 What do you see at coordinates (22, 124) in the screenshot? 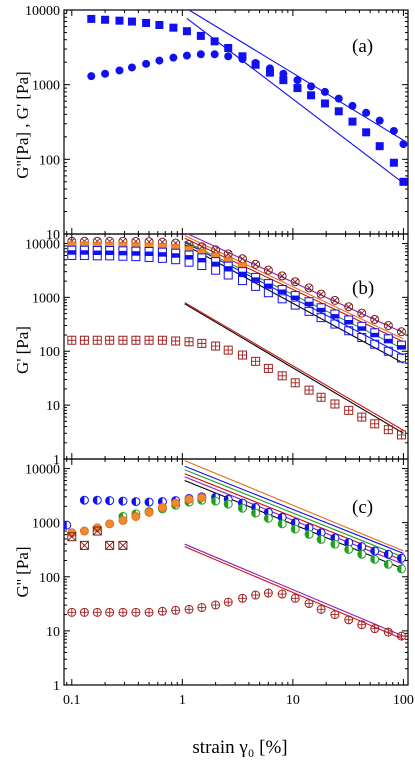
I see `y-axis-label-a: G''[Pa] , G' [Pa]` at bounding box center [22, 124].